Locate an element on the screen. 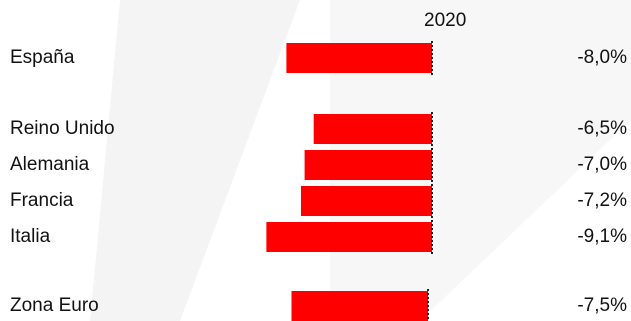  value-label: -7,5% is located at coordinates (602, 305).